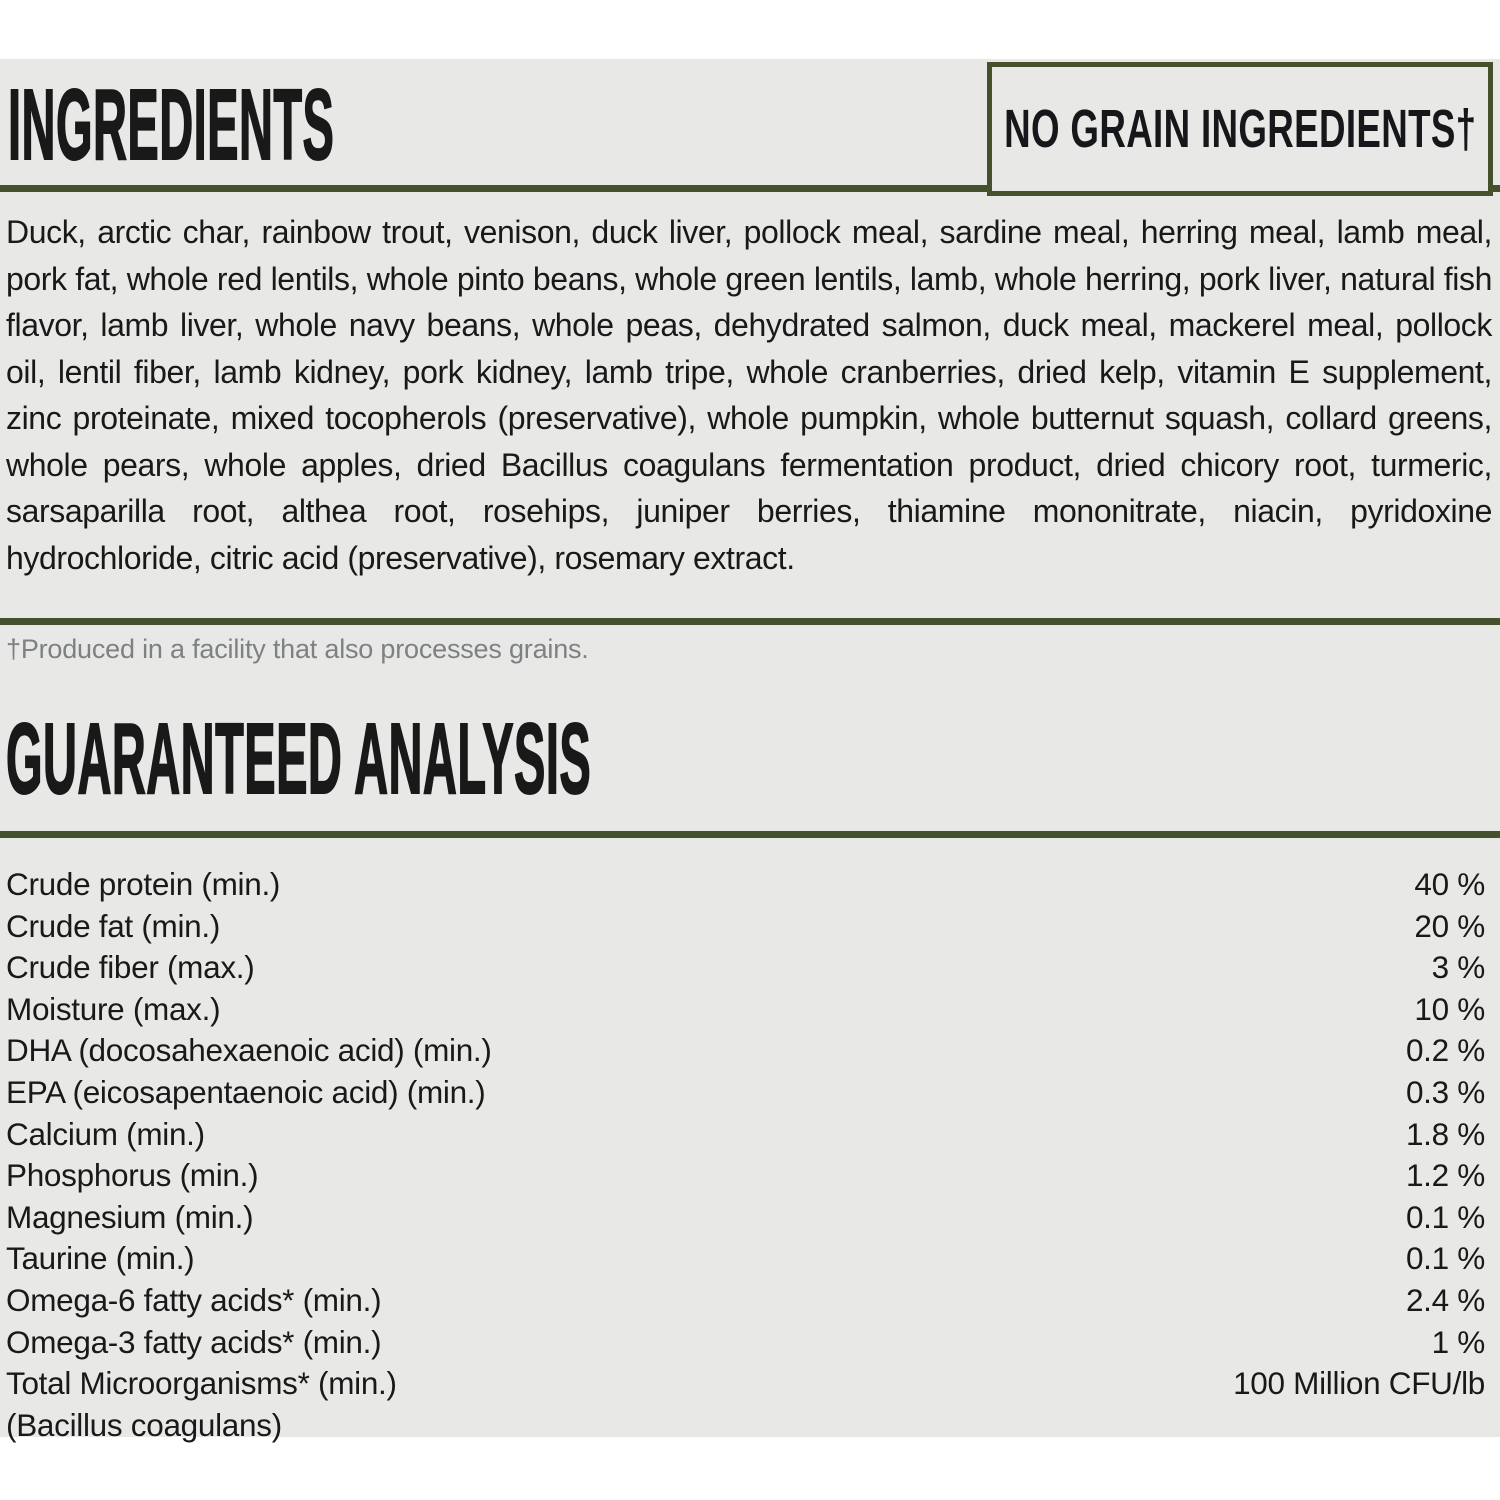 The image size is (1500, 1500). What do you see at coordinates (1458, 967) in the screenshot?
I see `analysis-row-value: 3 %` at bounding box center [1458, 967].